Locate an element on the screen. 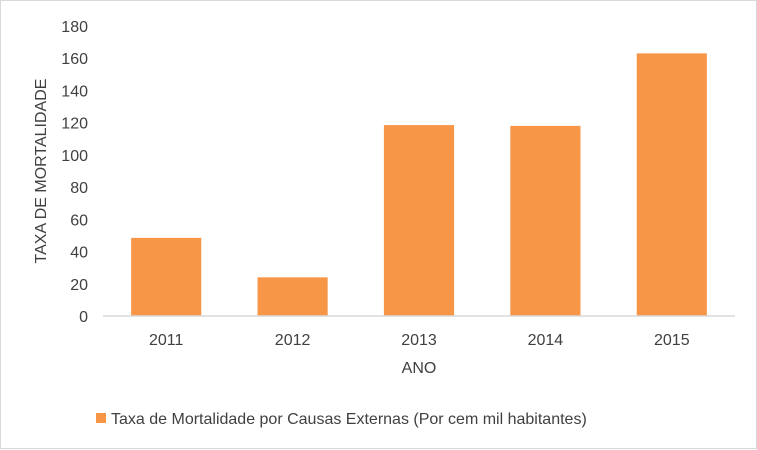 The width and height of the screenshot is (757, 450). x-tick-label: 2014 is located at coordinates (546, 340).